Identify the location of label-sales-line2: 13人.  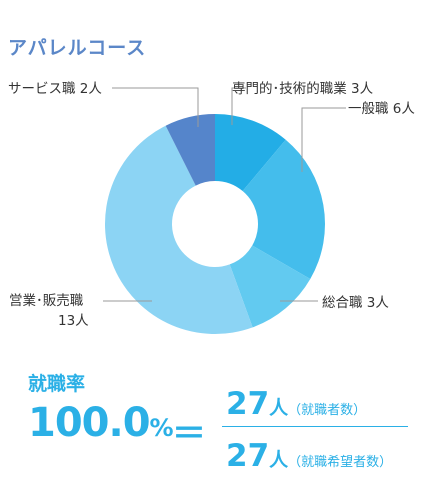
(73, 321).